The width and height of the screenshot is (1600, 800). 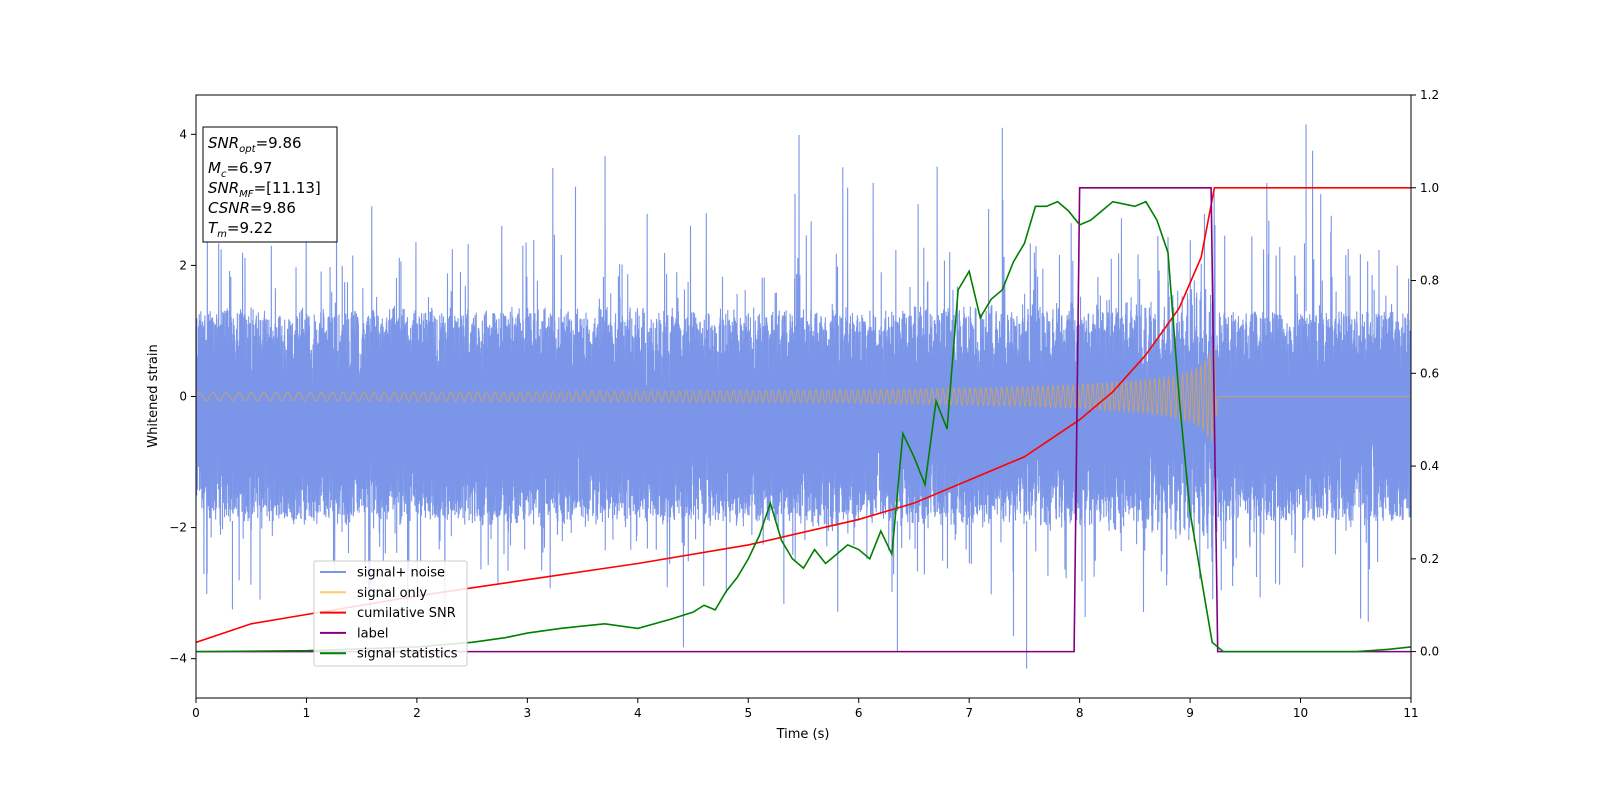 I want to click on annotation-value: =6.97, so click(x=249, y=168).